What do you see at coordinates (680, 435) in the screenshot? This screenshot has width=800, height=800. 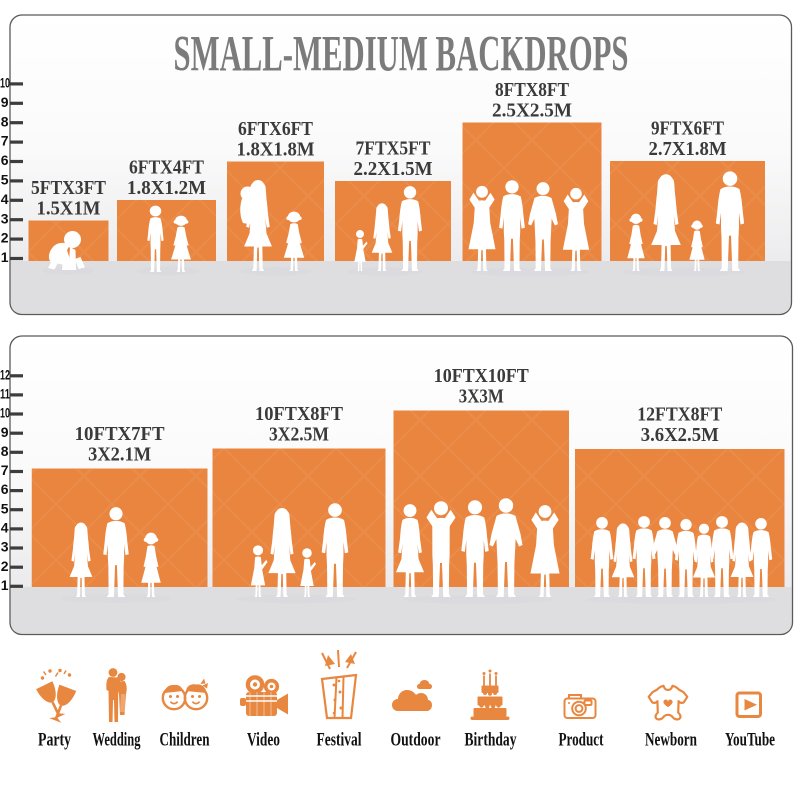 I see `svg-text: 3.6X2.5M` at bounding box center [680, 435].